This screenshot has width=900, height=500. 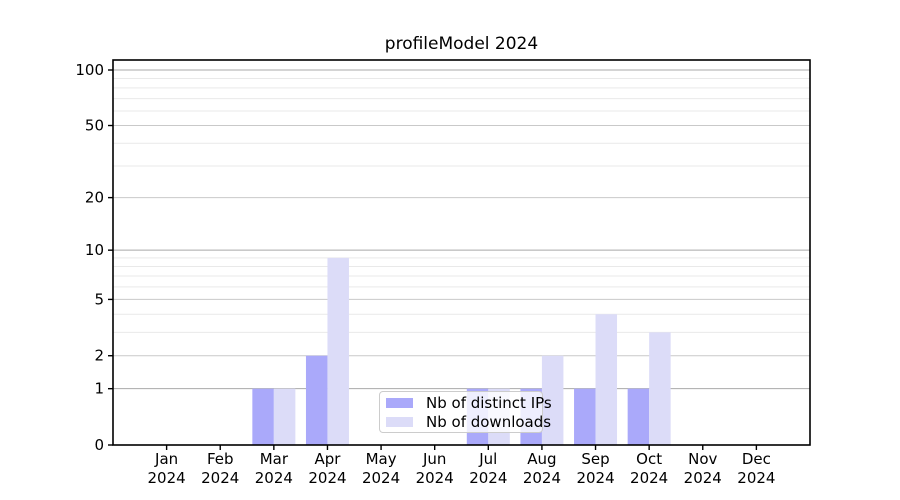 What do you see at coordinates (99, 445) in the screenshot?
I see `y-tick-label: 0` at bounding box center [99, 445].